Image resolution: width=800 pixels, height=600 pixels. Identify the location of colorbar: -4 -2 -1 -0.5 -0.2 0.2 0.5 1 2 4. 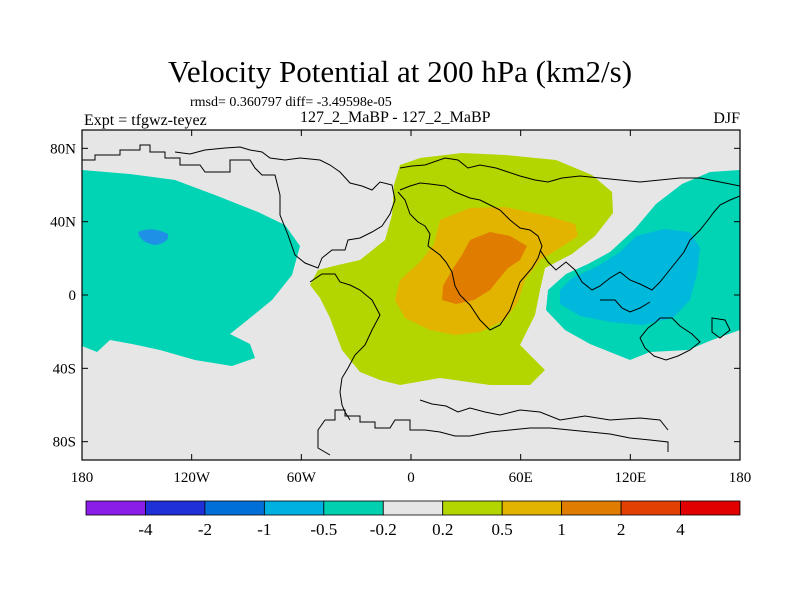
(413, 519).